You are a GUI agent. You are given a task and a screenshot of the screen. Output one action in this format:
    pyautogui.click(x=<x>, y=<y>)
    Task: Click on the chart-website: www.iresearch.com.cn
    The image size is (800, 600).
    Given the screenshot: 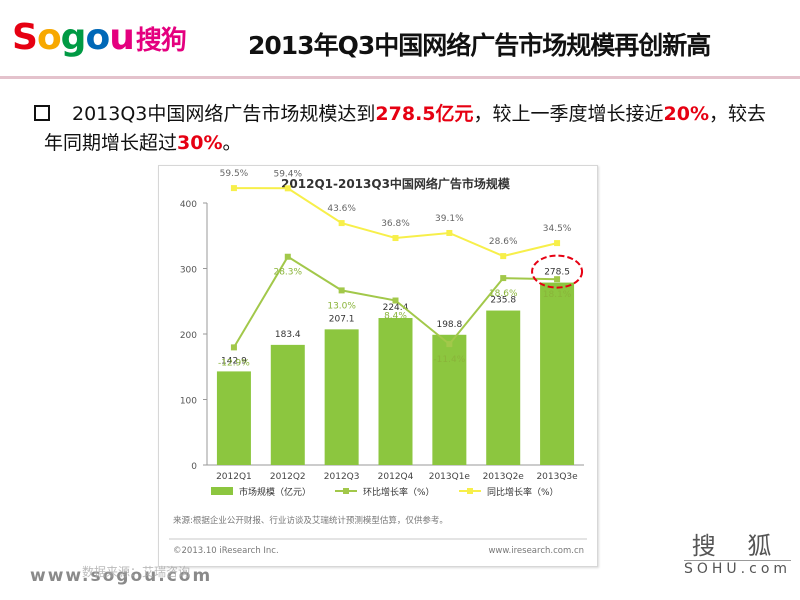 What is the action you would take?
    pyautogui.click(x=536, y=551)
    